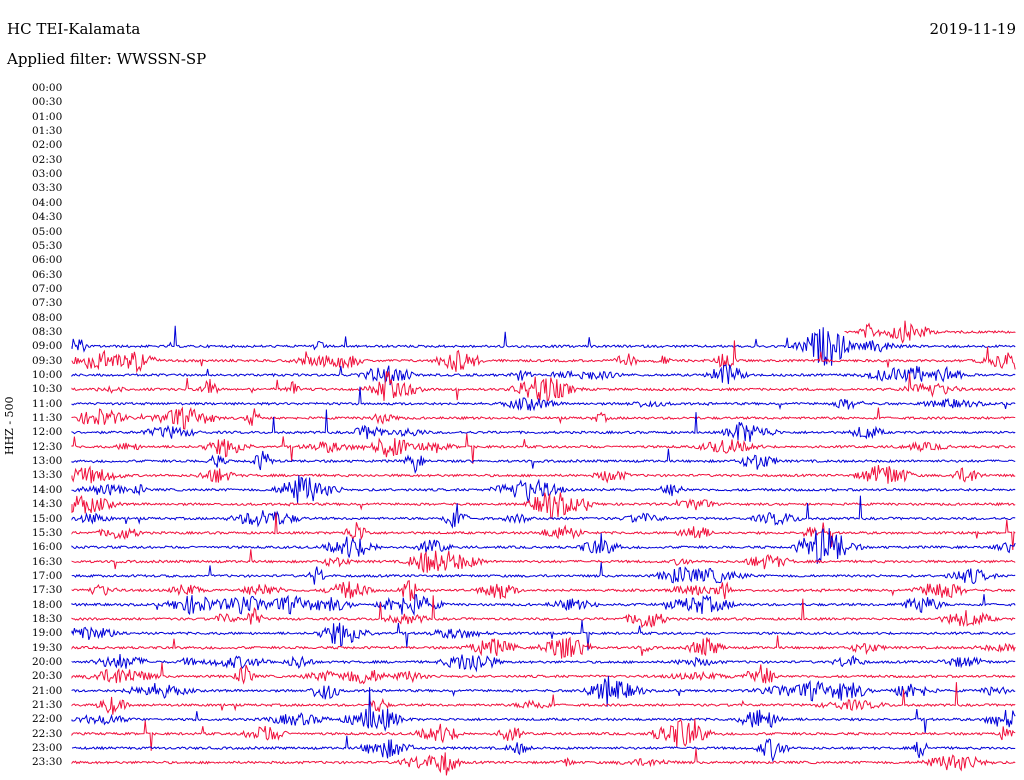  Describe the element at coordinates (47, 633) in the screenshot. I see `time-label: 19:00` at that location.